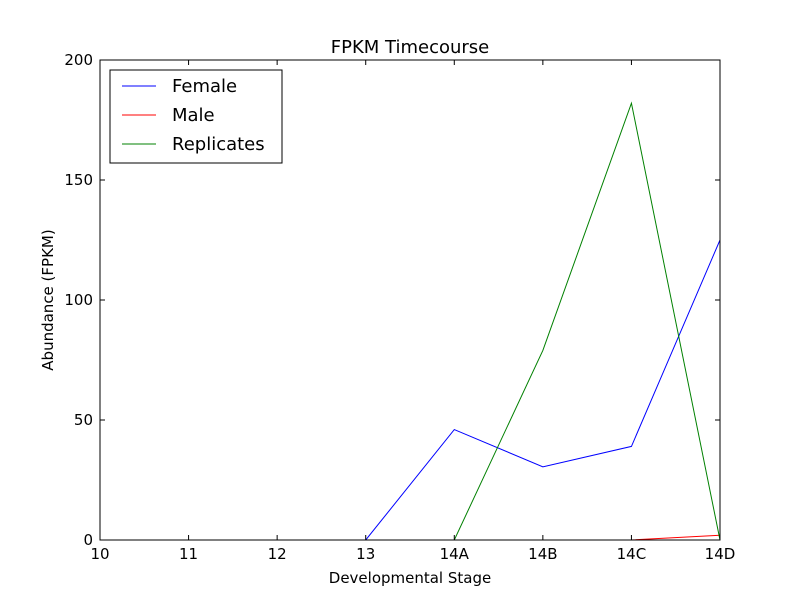  Describe the element at coordinates (78, 300) in the screenshot. I see `y-tick-label: 100` at that location.